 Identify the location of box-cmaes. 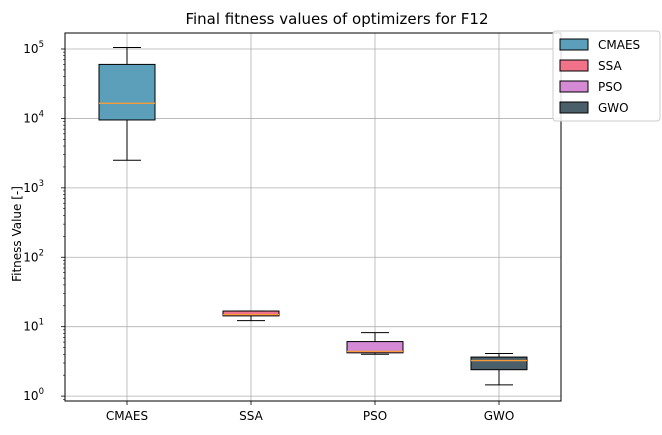
(127, 104).